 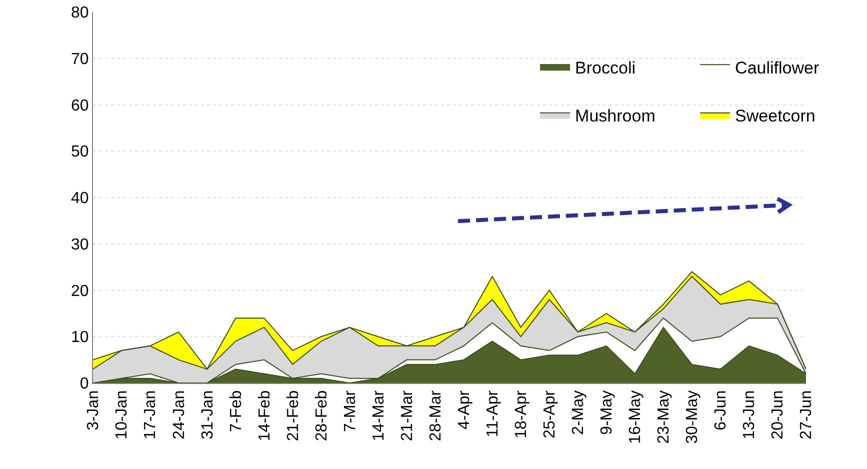 What do you see at coordinates (207, 415) in the screenshot?
I see `x-tick-label: 31-Jan` at bounding box center [207, 415].